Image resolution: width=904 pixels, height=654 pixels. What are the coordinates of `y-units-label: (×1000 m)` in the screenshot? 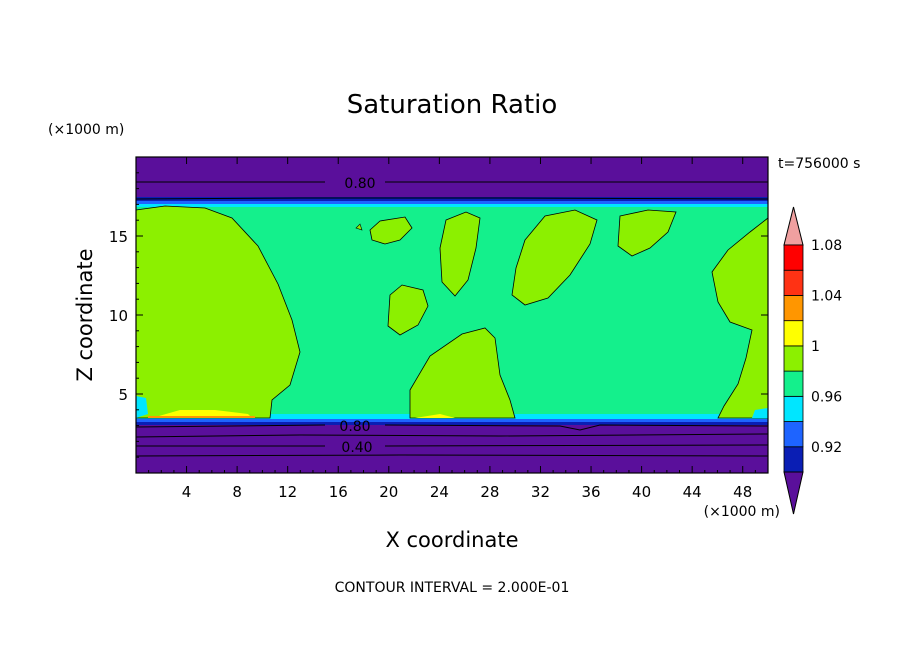 It's located at (86, 130).